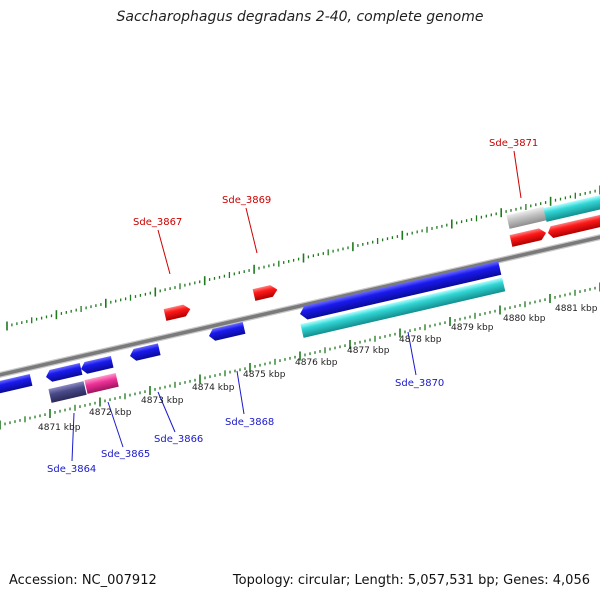  I want to click on kbp-label: 4872 kbp, so click(110, 413).